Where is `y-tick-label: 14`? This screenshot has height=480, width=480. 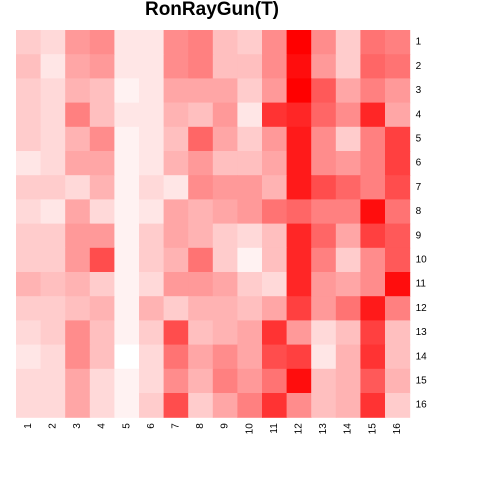 y-tick-label: 14 is located at coordinates (422, 356).